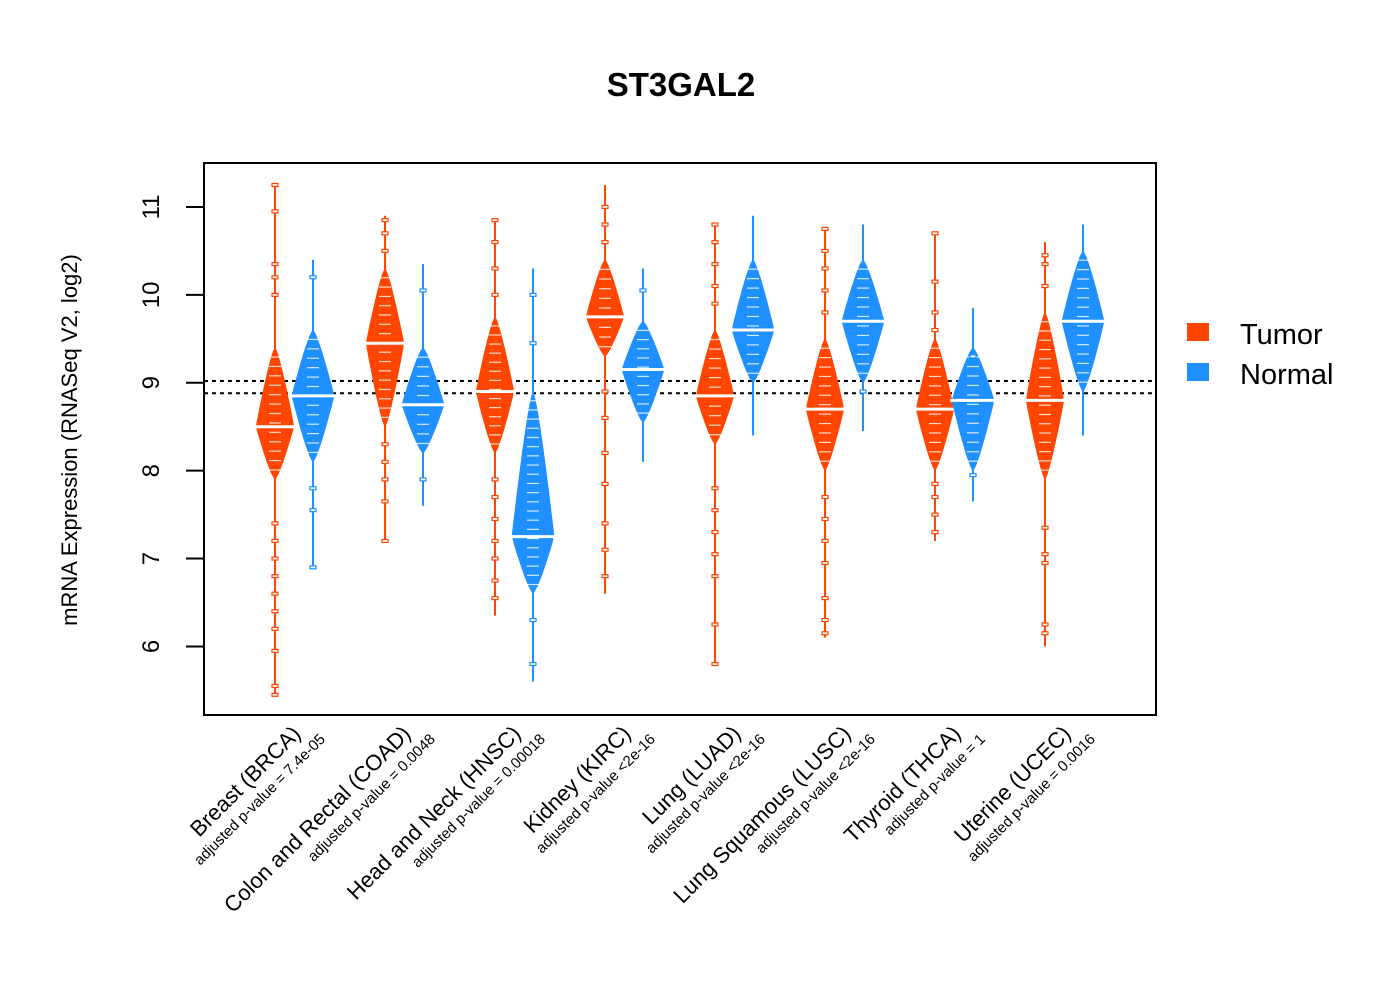 The image size is (1400, 1000). What do you see at coordinates (151, 470) in the screenshot?
I see `y-tick-label: 8` at bounding box center [151, 470].